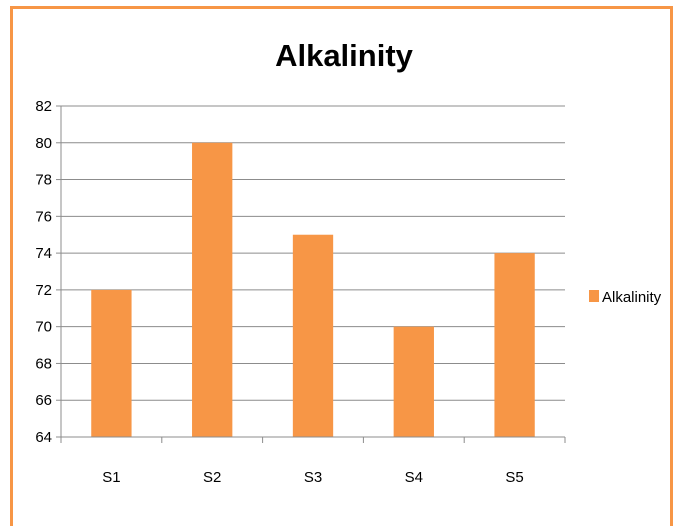 The image size is (681, 526). What do you see at coordinates (514, 345) in the screenshot?
I see `bar-s5` at bounding box center [514, 345].